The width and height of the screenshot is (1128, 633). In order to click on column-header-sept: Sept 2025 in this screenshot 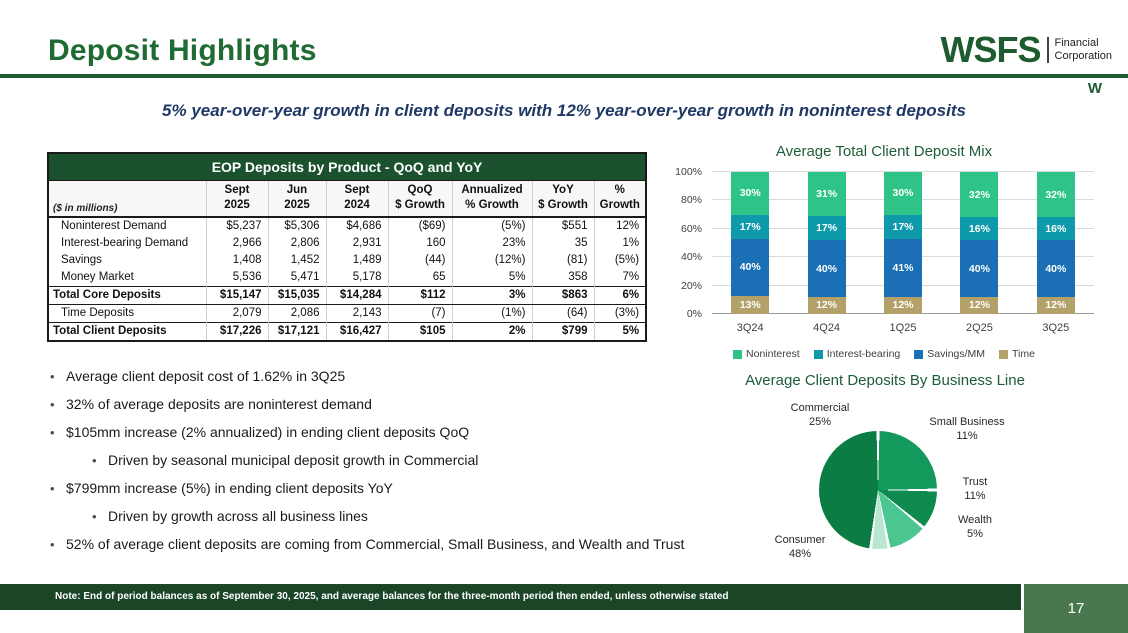, I will do `click(236, 199)`.